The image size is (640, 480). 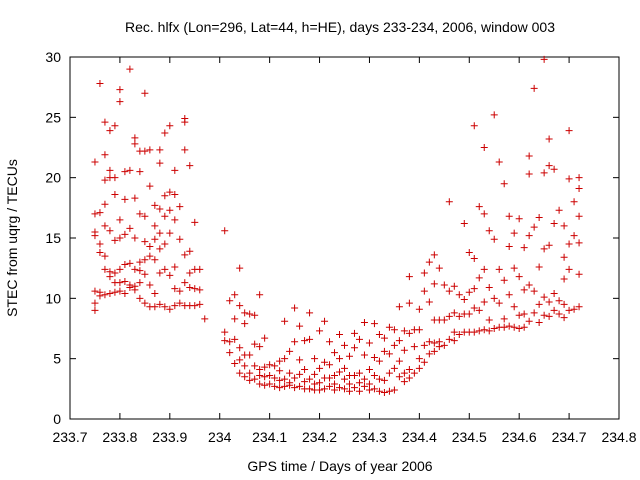 What do you see at coordinates (57, 419) in the screenshot?
I see `y-tick-label: 0` at bounding box center [57, 419].